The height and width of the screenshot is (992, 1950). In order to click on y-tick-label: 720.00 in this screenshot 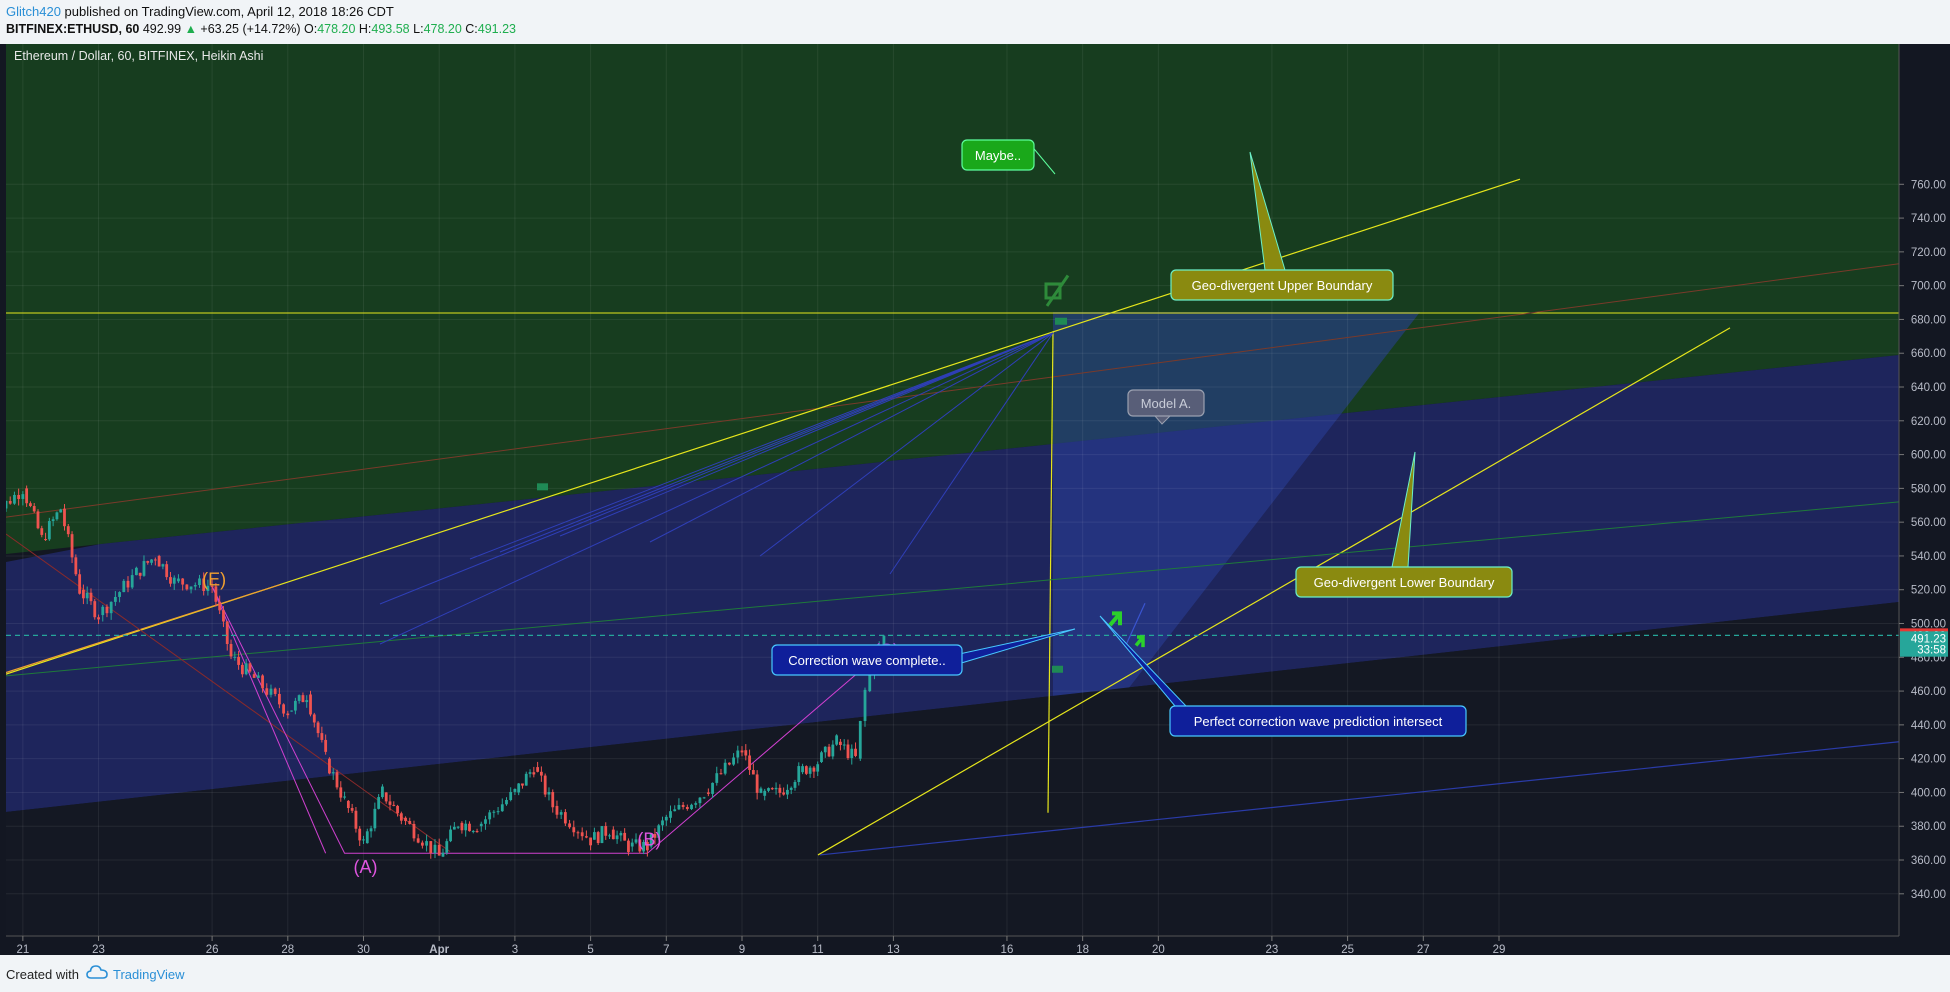, I will do `click(1928, 253)`.